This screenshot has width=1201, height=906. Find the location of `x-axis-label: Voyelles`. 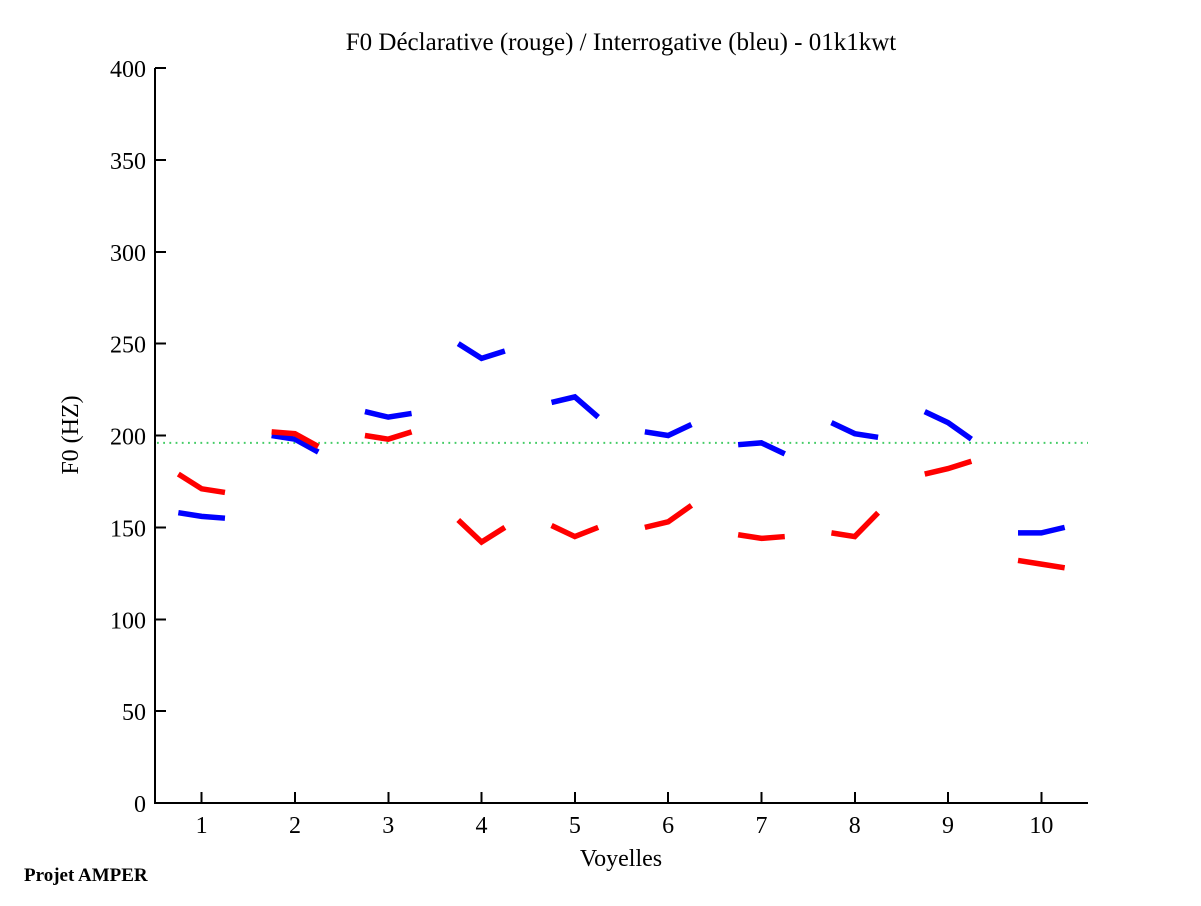

x-axis-label: Voyelles is located at coordinates (621, 859).